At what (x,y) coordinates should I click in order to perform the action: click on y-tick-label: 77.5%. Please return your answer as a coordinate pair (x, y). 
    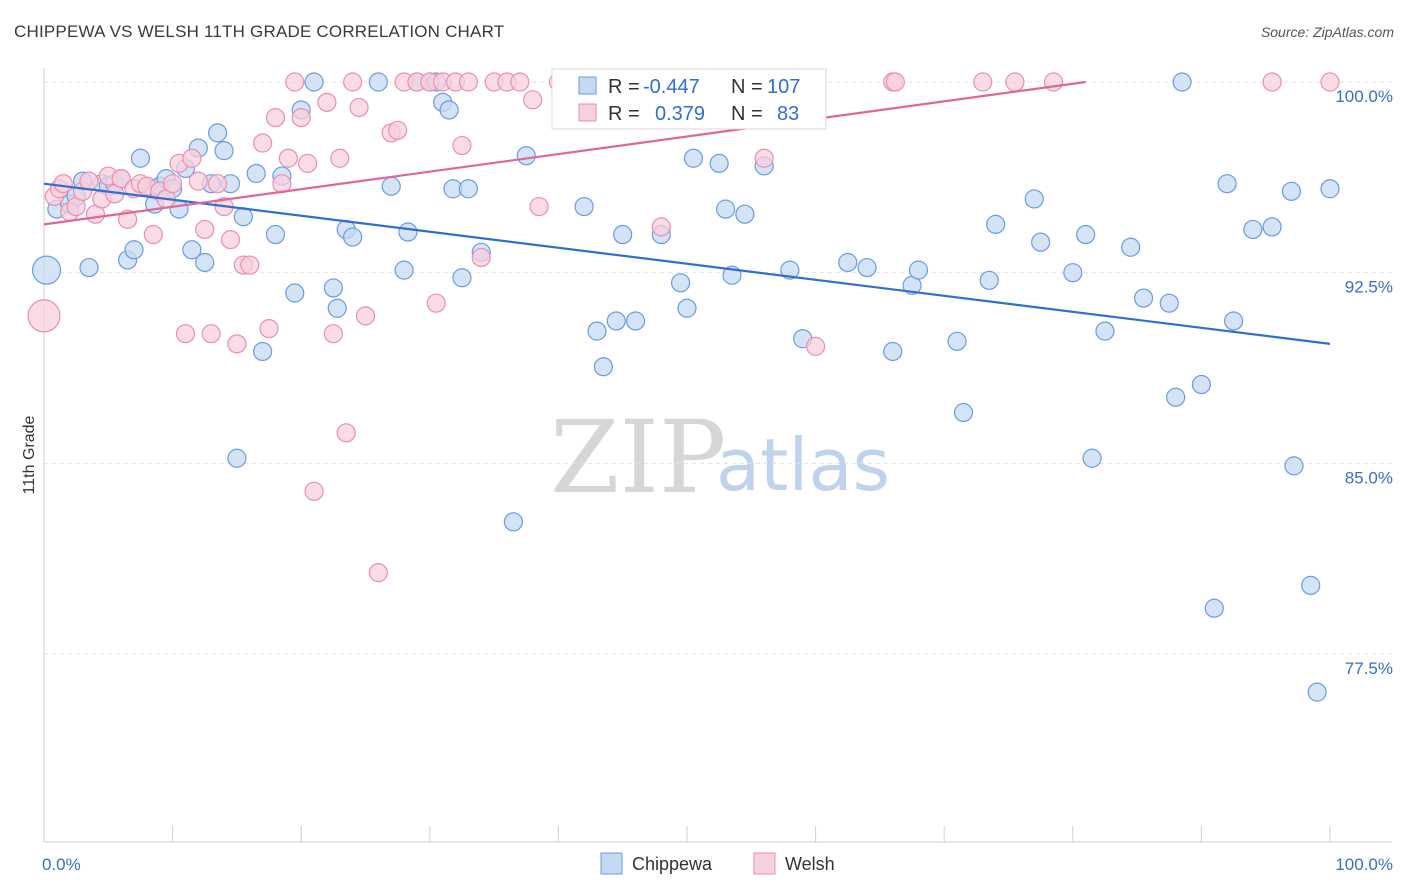
    Looking at the image, I should click on (1369, 668).